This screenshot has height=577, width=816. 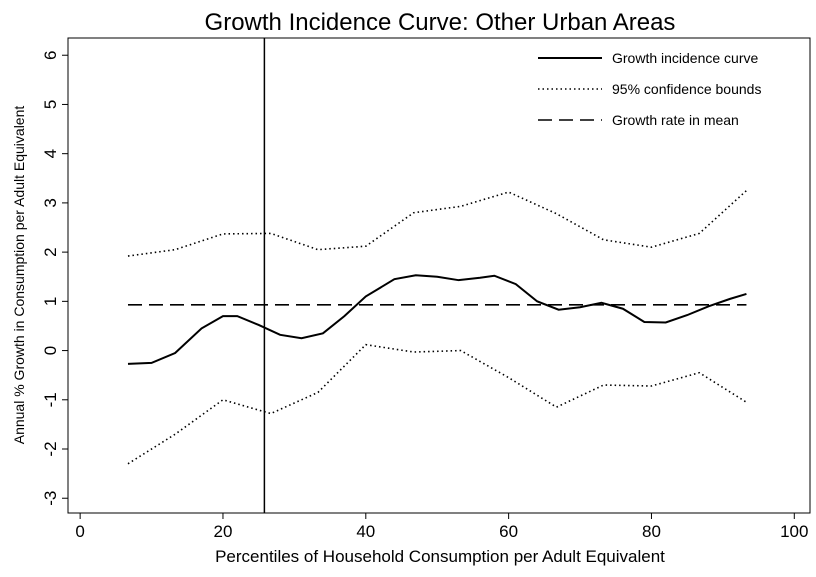 What do you see at coordinates (685, 58) in the screenshot?
I see `legend-label: Growth incidence curve` at bounding box center [685, 58].